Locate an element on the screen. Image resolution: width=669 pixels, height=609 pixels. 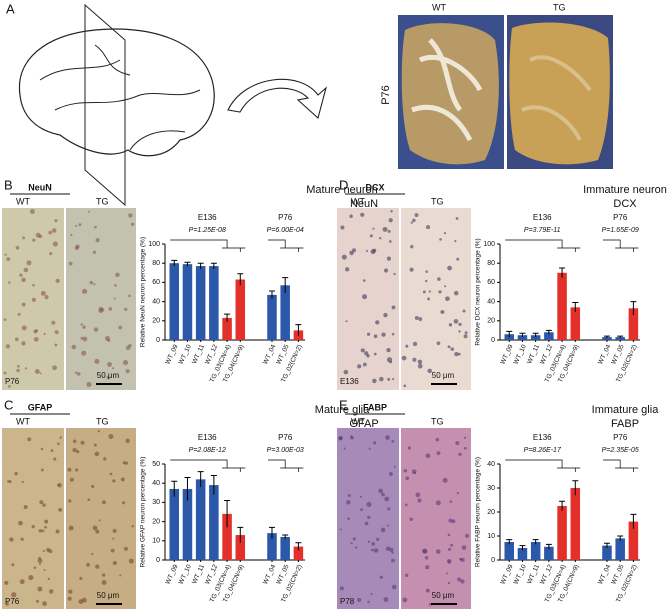
photo-label: TG is located at coordinates (559, 7).